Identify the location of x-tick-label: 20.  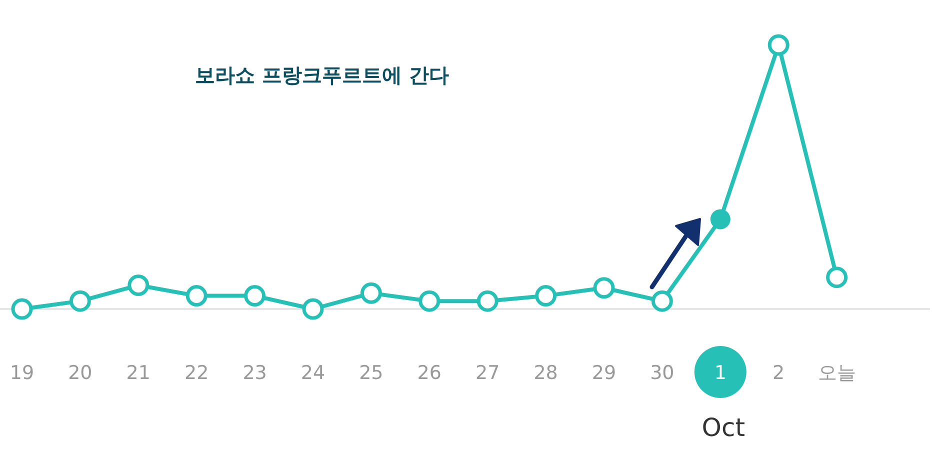
(80, 373).